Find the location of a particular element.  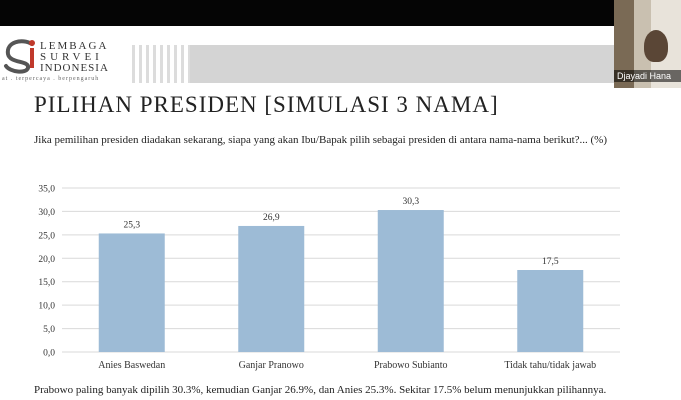

bar-value-label: 26,9 is located at coordinates (271, 218).